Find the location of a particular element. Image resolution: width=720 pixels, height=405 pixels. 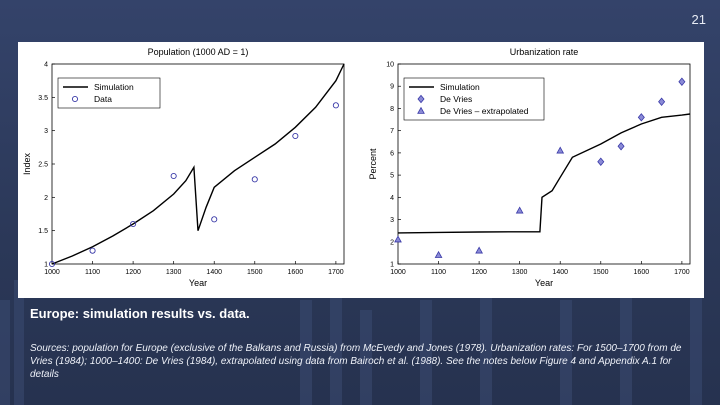

chart-title-1: Urbanization rate is located at coordinates (544, 52).